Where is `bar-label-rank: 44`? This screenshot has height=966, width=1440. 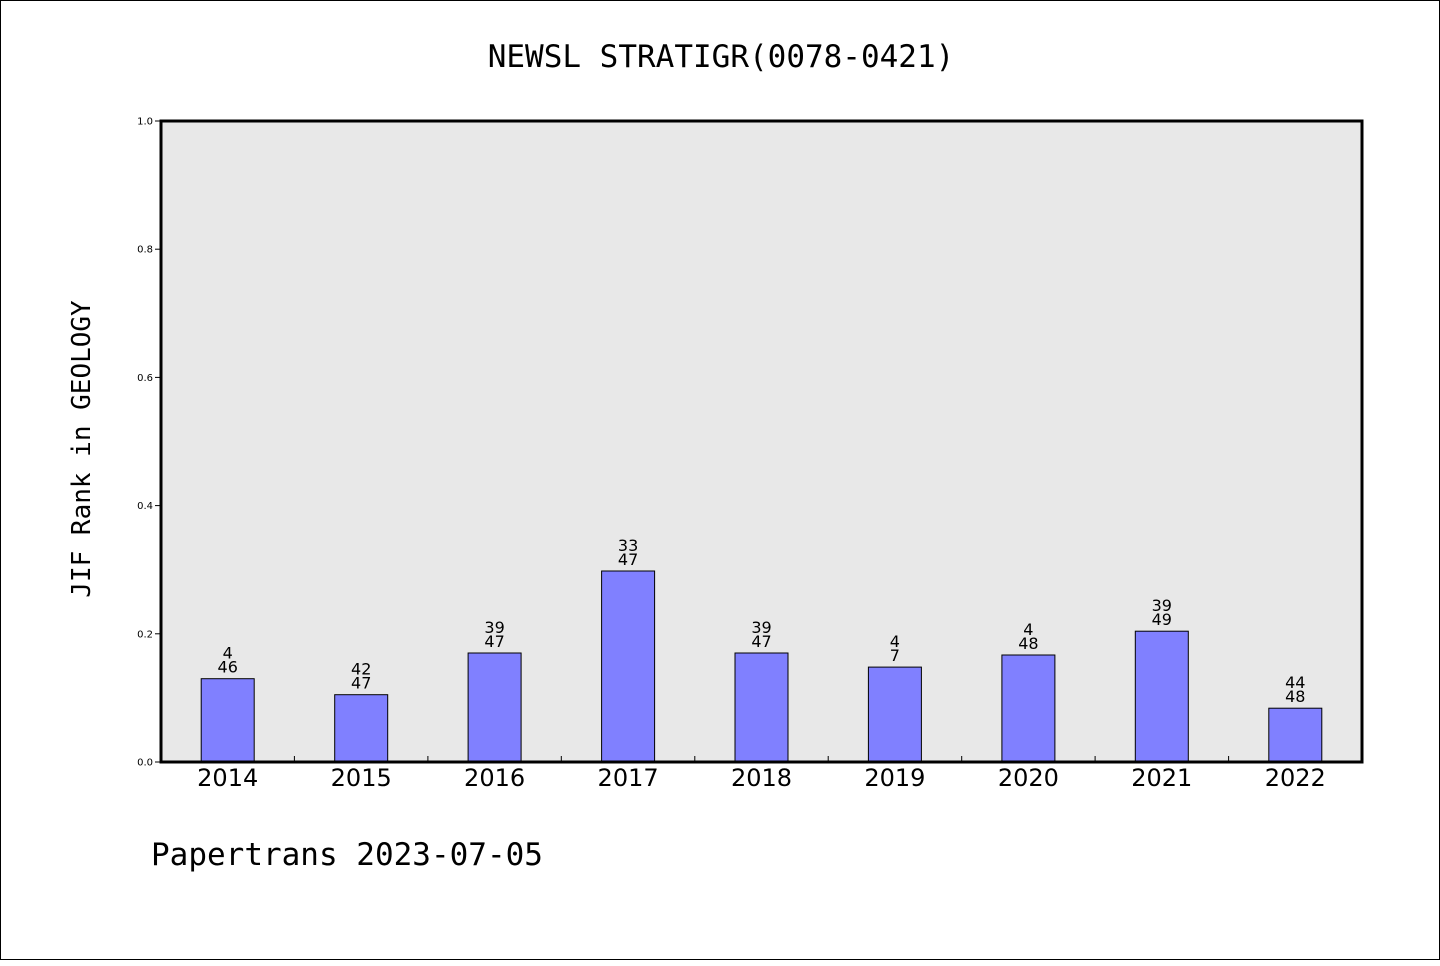
bar-label-rank: 44 is located at coordinates (1295, 682).